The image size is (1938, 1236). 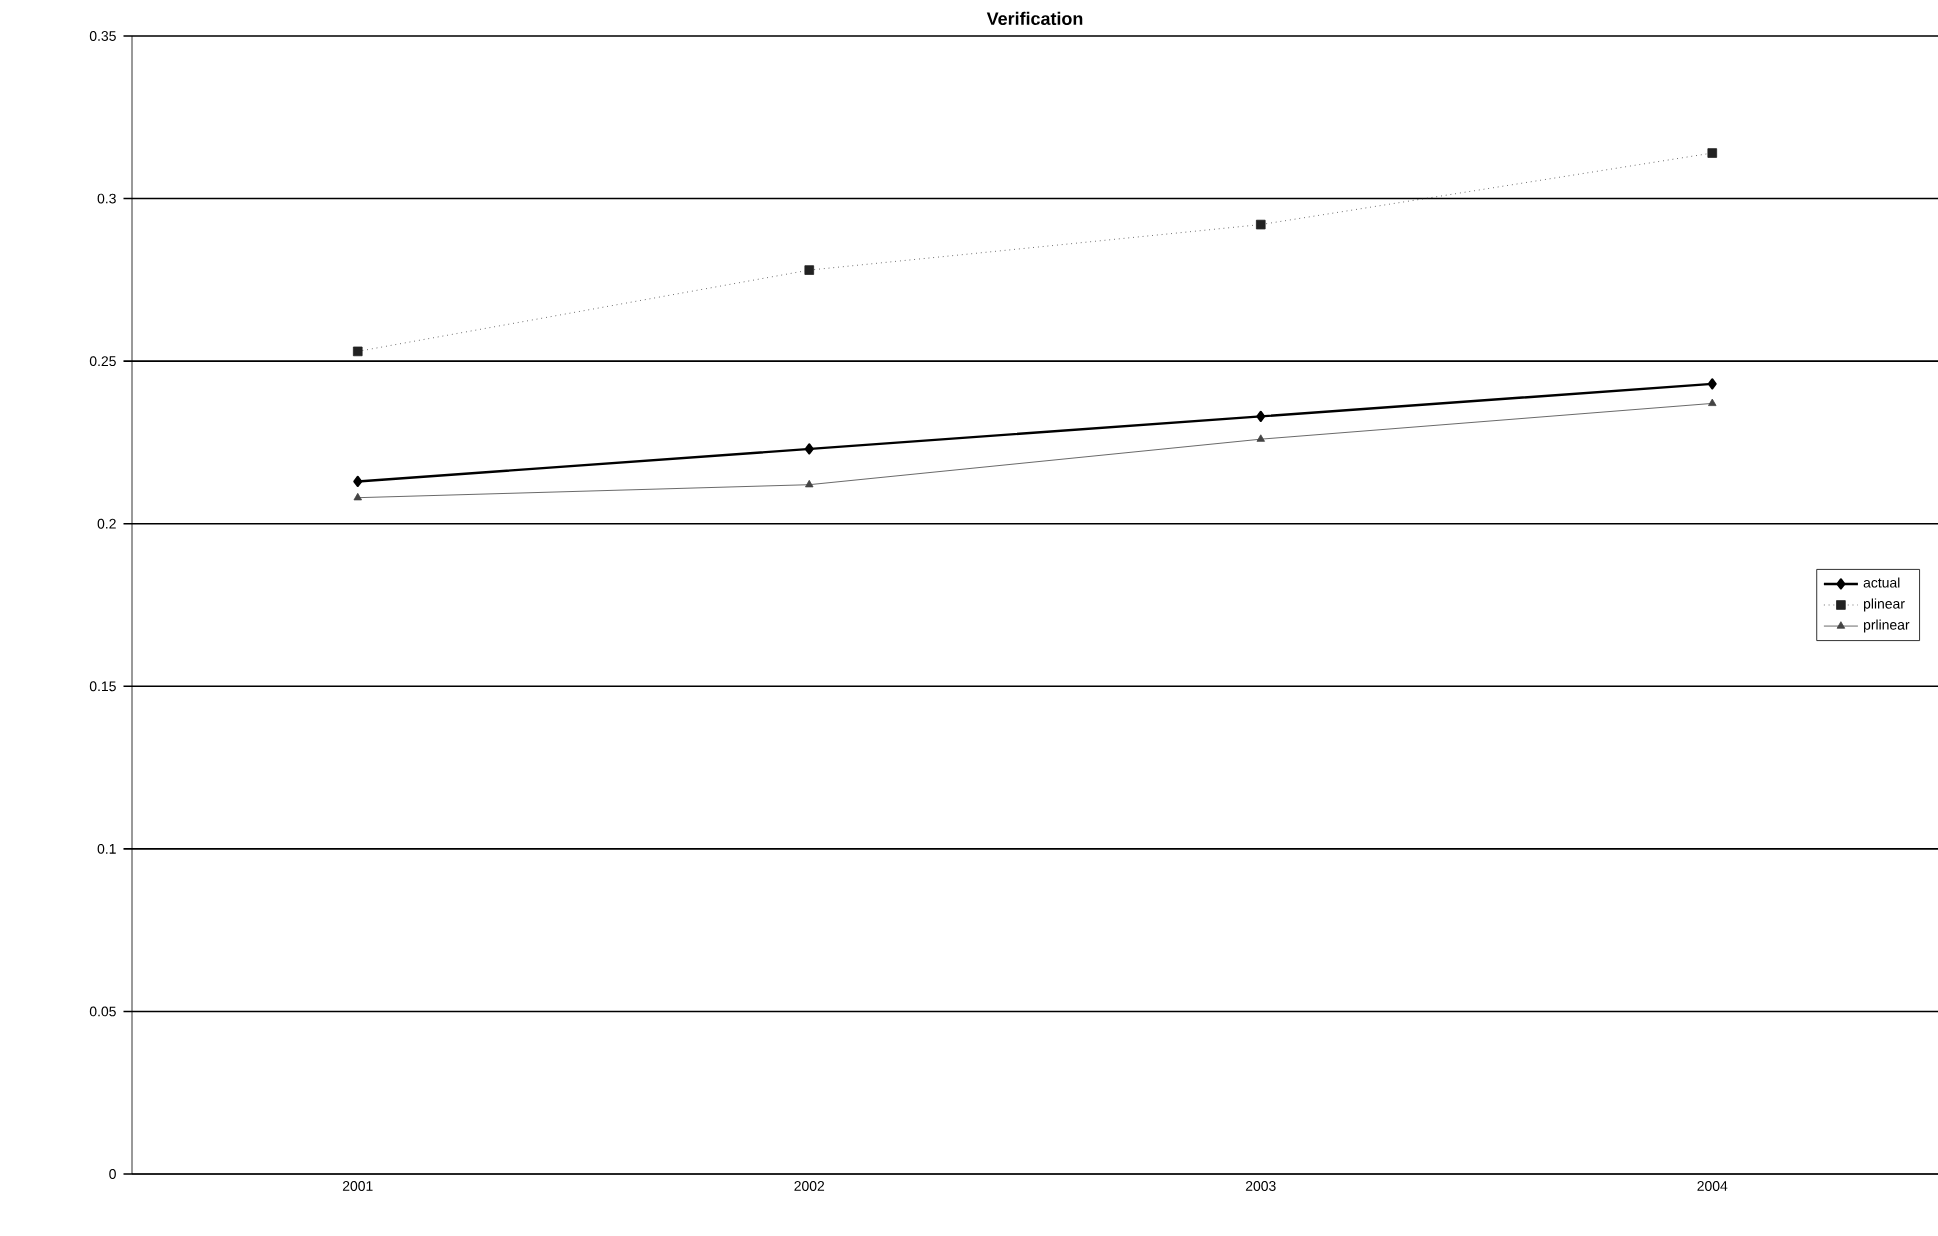 What do you see at coordinates (1034, 18) in the screenshot?
I see `chart-title: Verification` at bounding box center [1034, 18].